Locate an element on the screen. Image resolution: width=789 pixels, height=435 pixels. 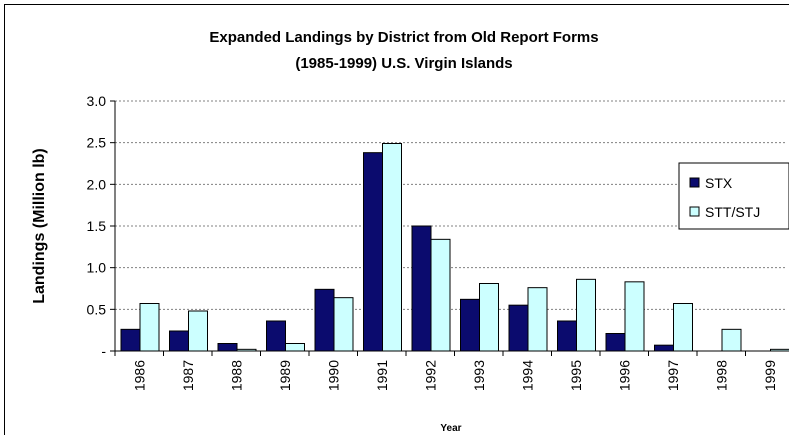
y-tick-label: 2.0 is located at coordinates (97, 184).